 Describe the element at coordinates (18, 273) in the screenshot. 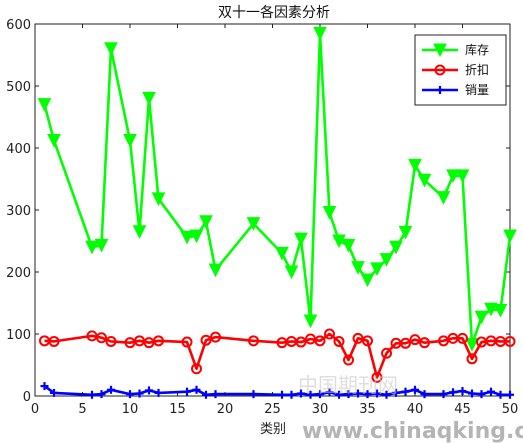

I see `y-tick-label: 200` at that location.